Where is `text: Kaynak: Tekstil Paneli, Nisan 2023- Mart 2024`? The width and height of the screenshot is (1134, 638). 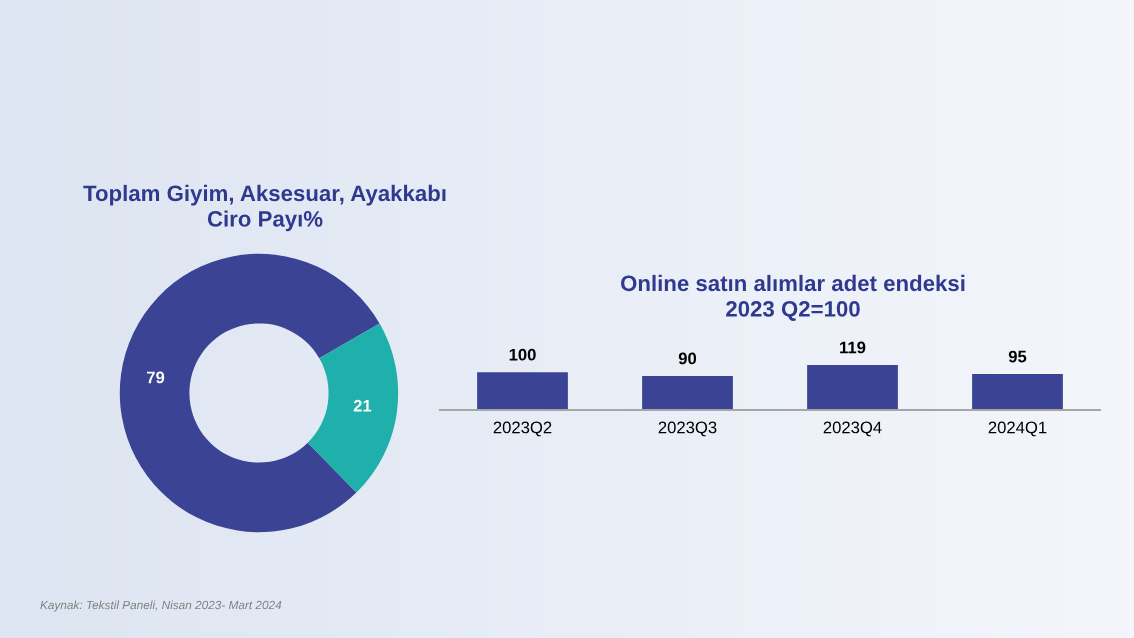
text: Kaynak: Tekstil Paneli, Nisan 2023- Mart 2024 is located at coordinates (161, 606).